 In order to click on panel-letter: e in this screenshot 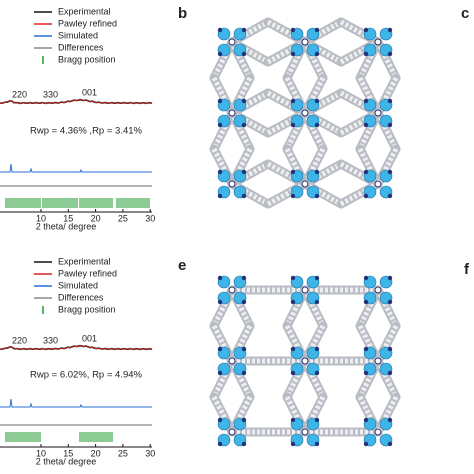, I will do `click(182, 265)`.